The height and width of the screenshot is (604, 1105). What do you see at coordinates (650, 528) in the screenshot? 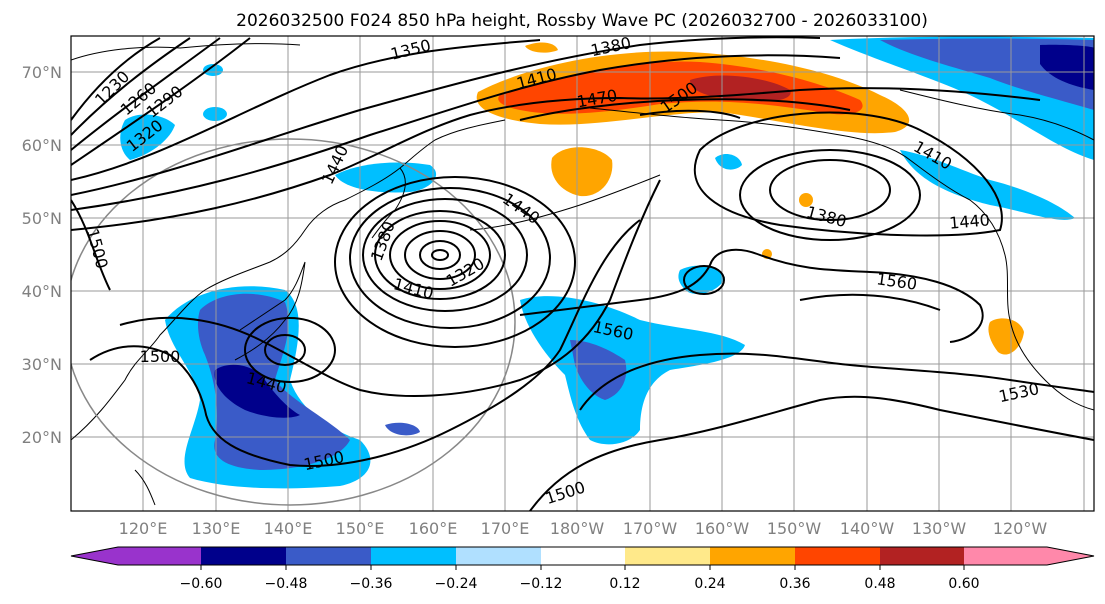
I see `lon-label: 170°W` at bounding box center [650, 528].